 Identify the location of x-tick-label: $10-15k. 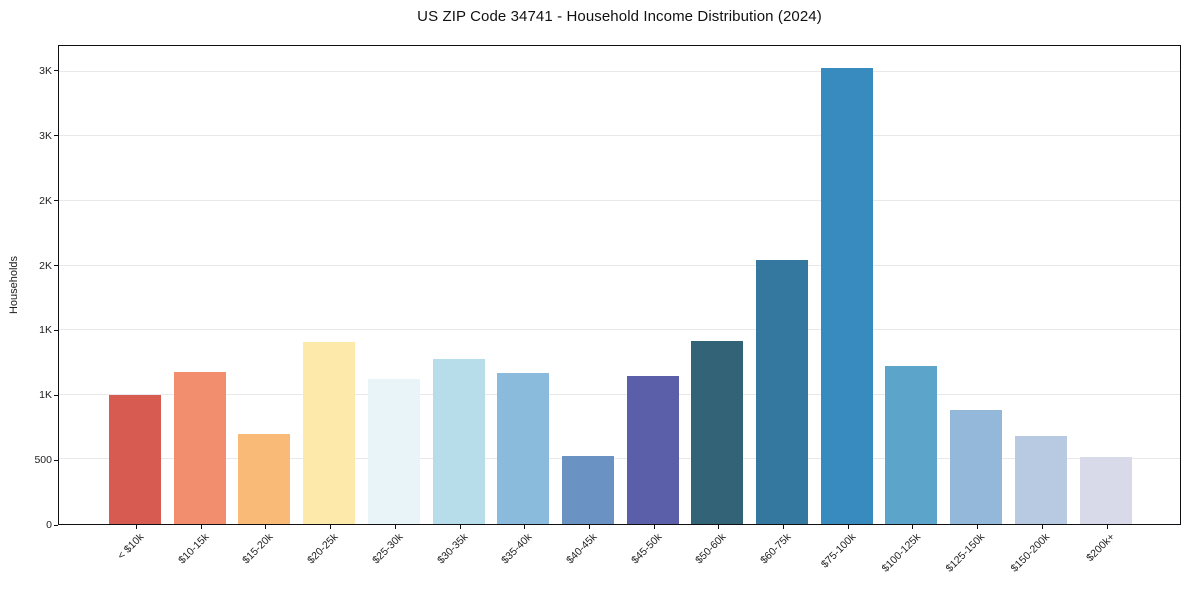
(193, 549).